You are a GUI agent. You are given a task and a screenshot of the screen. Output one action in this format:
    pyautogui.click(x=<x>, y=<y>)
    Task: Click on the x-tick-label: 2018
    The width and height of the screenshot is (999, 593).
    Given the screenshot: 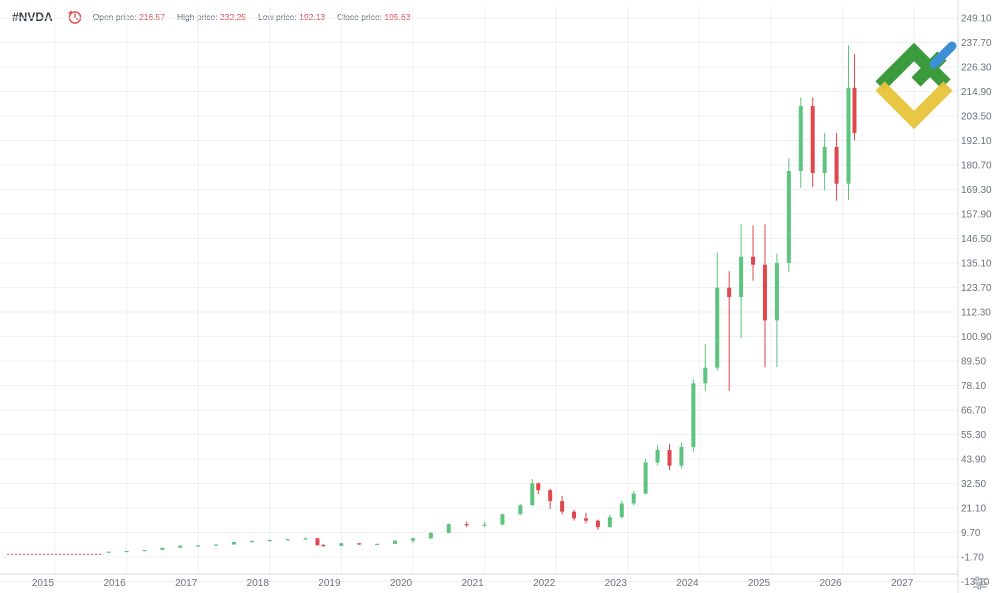 What is the action you would take?
    pyautogui.click(x=258, y=583)
    